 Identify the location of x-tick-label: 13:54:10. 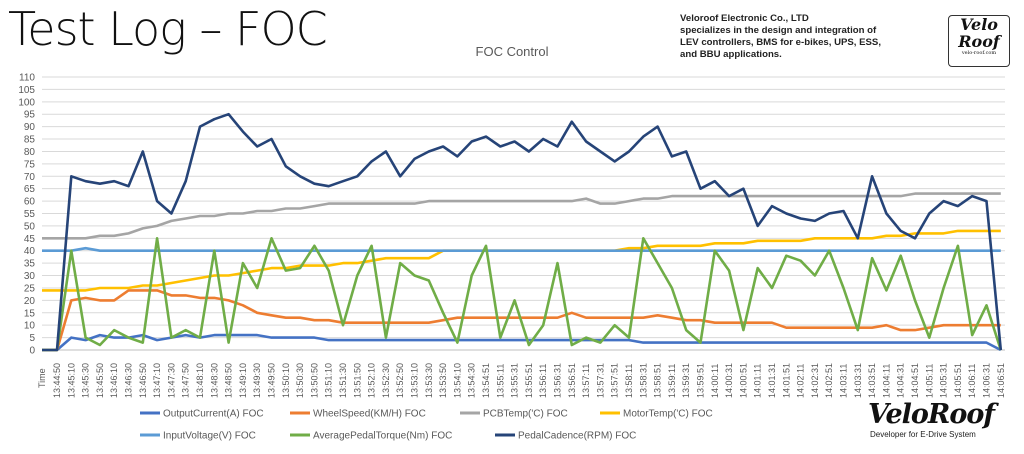
(457, 380).